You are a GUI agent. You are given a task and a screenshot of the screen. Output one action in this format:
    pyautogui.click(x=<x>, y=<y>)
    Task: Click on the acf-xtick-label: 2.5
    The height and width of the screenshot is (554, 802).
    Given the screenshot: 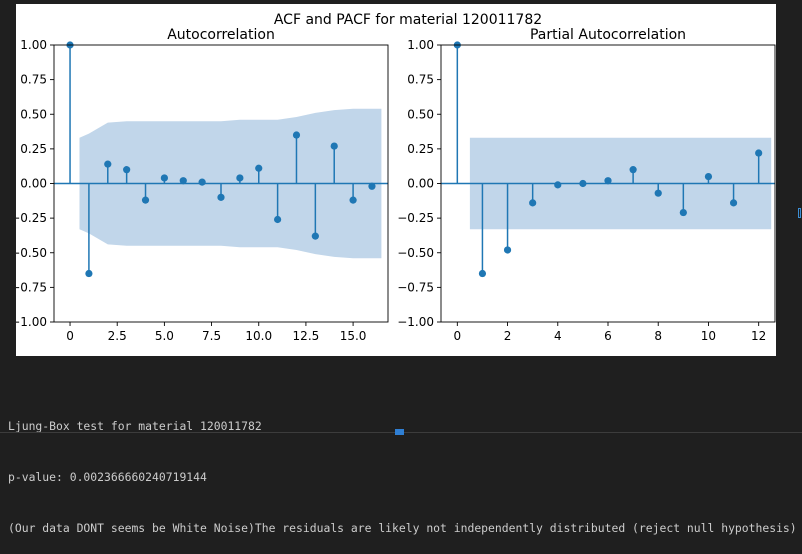 What is the action you would take?
    pyautogui.click(x=117, y=336)
    